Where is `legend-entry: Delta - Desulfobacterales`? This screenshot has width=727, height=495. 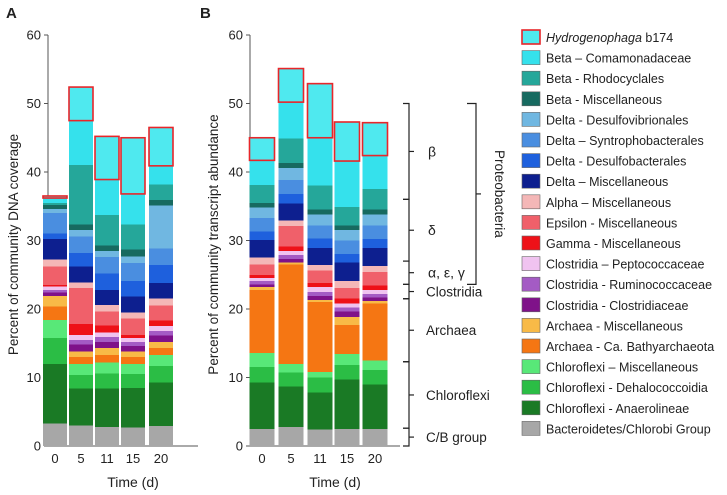 legend-entry: Delta - Desulfobacterales is located at coordinates (616, 162).